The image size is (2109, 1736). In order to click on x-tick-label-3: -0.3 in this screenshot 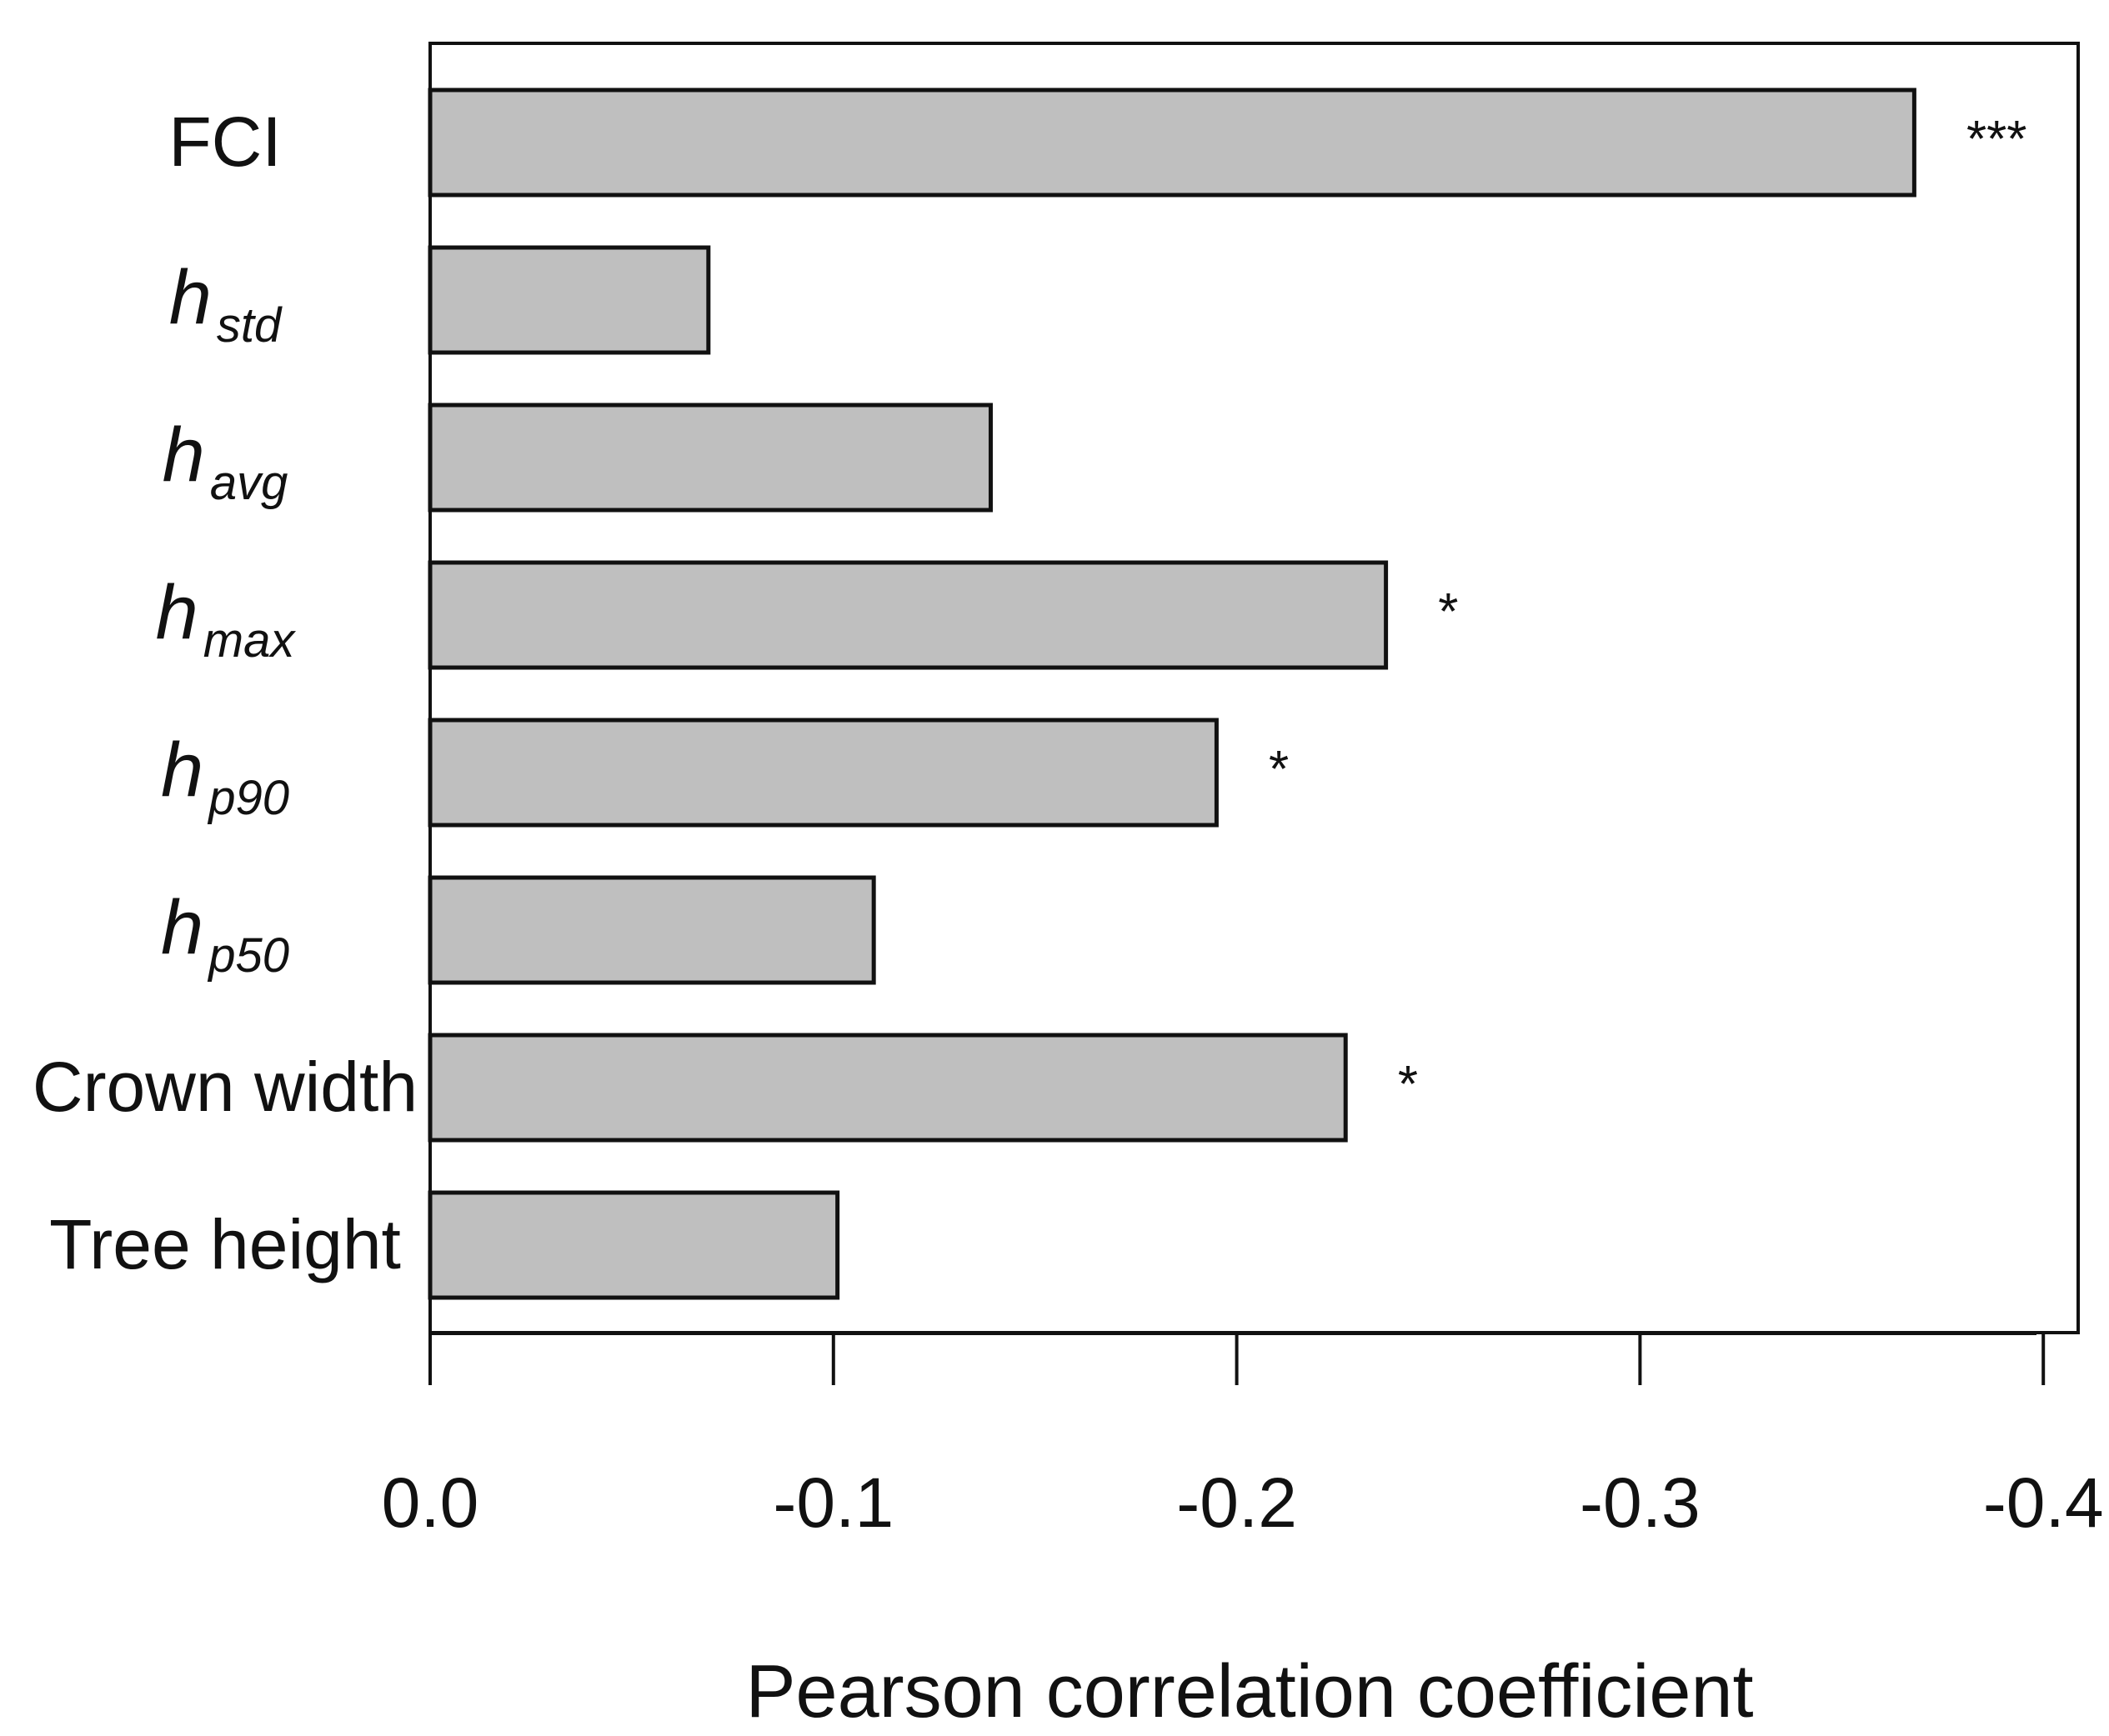, I will do `click(1640, 1503)`.